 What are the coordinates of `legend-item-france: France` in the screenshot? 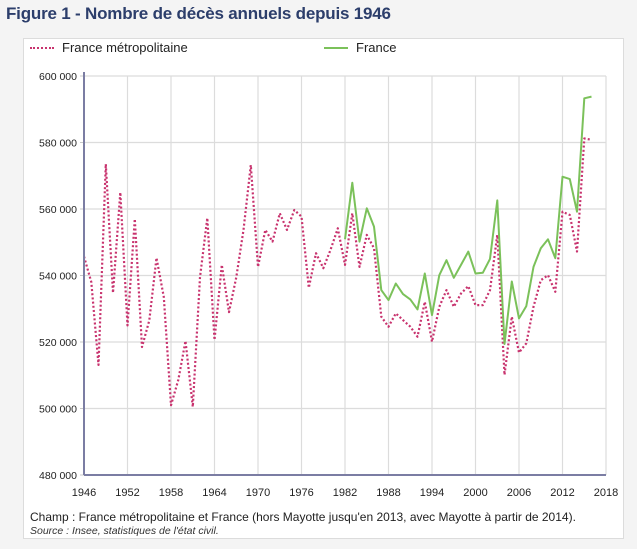 It's located at (360, 47).